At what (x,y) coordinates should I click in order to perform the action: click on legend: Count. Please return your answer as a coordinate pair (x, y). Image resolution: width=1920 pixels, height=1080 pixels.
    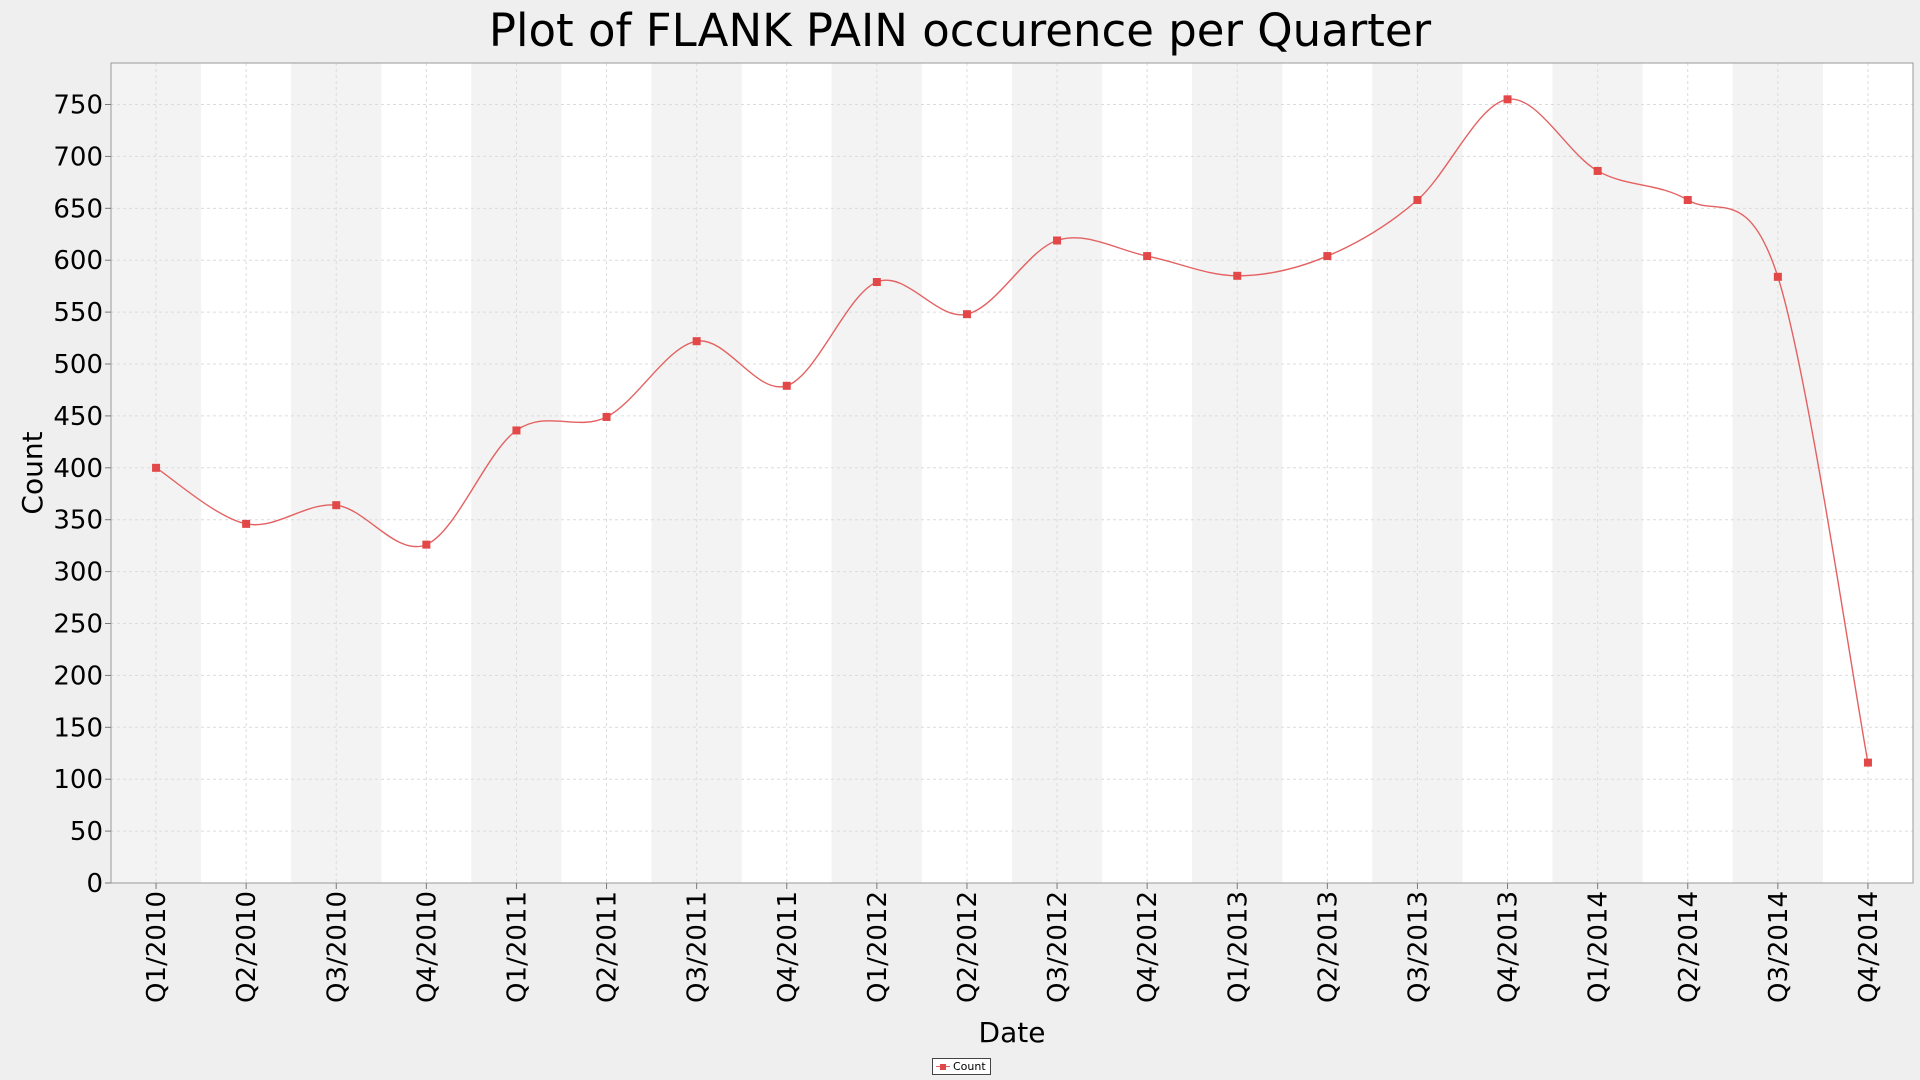
    Looking at the image, I should click on (961, 1066).